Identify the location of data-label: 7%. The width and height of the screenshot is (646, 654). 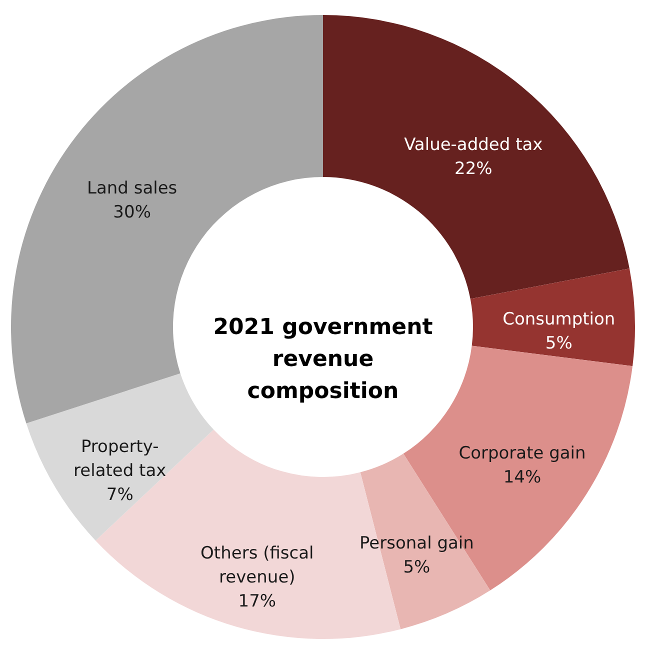
(120, 495).